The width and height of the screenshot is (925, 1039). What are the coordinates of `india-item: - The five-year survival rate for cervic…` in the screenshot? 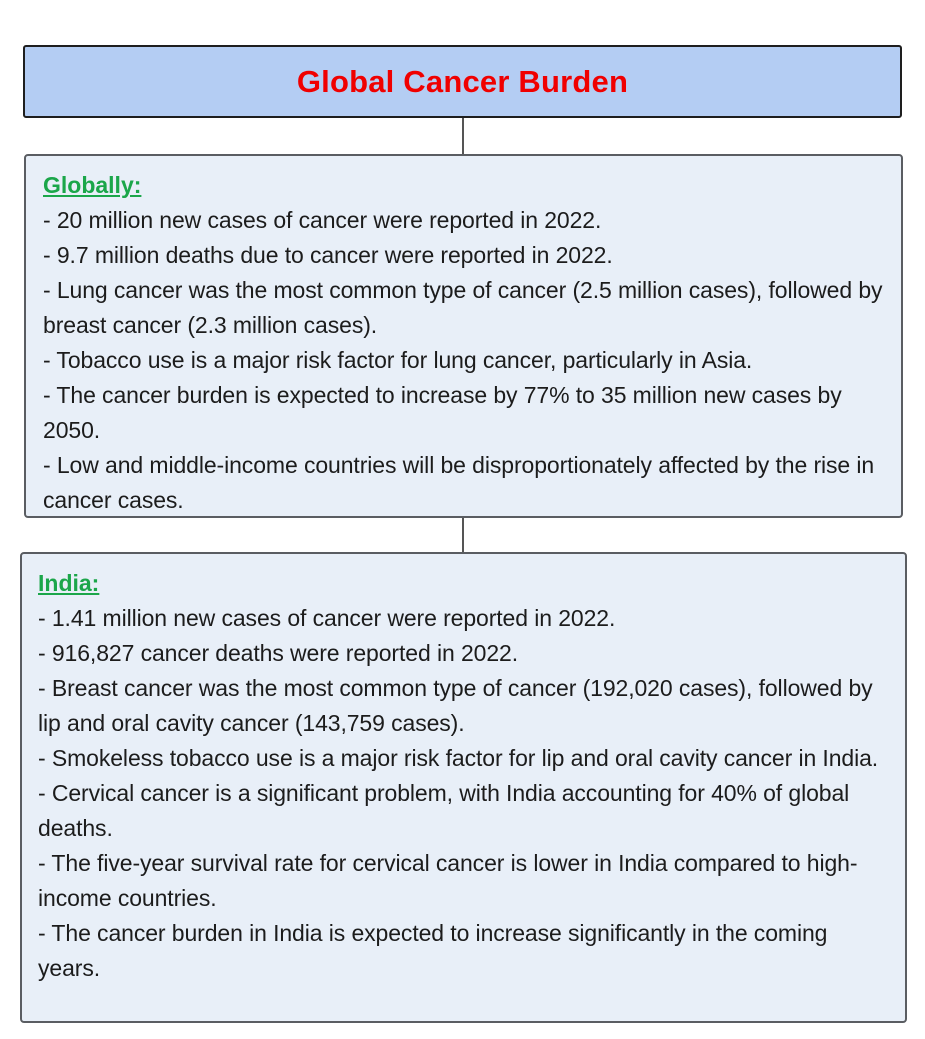 It's located at (448, 880).